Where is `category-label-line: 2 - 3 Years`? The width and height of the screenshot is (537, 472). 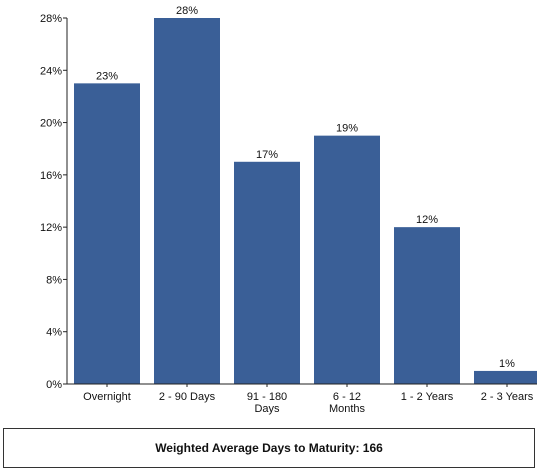 category-label-line: 2 - 3 Years is located at coordinates (507, 397).